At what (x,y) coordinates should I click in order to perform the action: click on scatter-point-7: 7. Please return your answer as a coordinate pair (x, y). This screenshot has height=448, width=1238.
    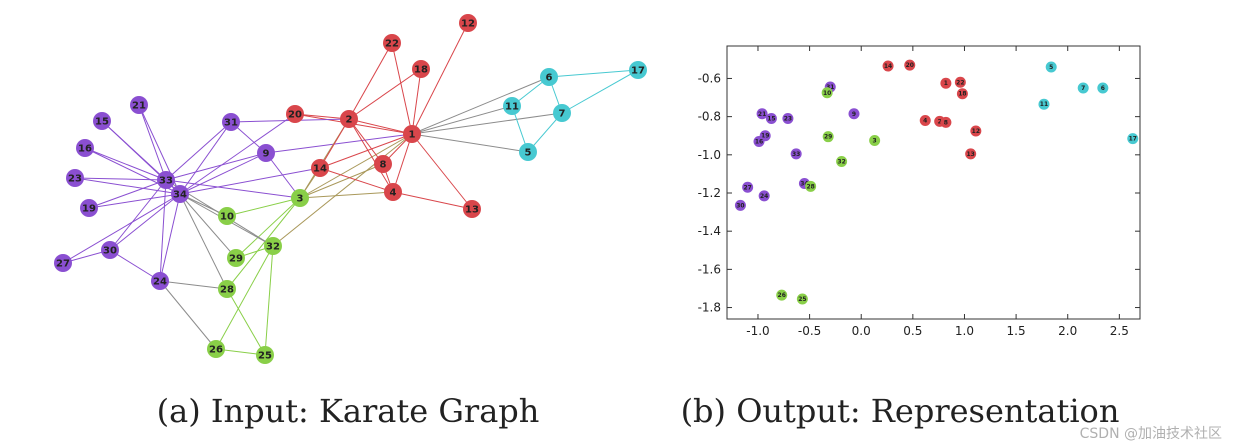
    Looking at the image, I should click on (1083, 88).